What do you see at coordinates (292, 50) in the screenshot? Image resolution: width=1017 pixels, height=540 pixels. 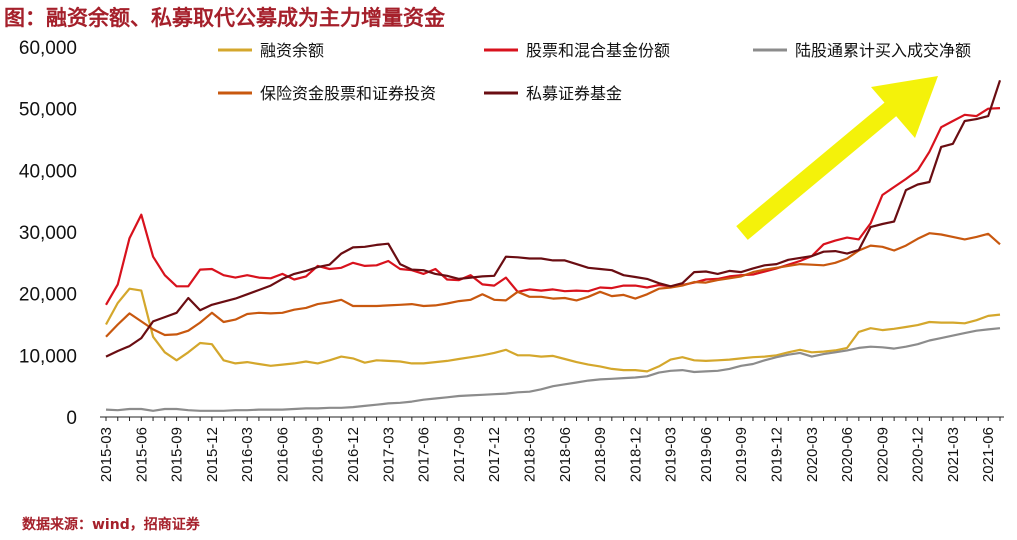 I see `legend-label-1: 融资余额` at bounding box center [292, 50].